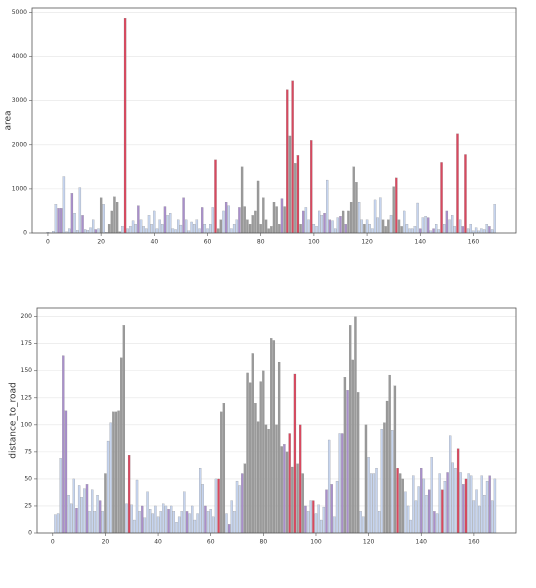 Image resolution: width=536 pixels, height=588 pixels. Describe the element at coordinates (28, 451) in the screenshot. I see `y-tick-label: 75` at that location.